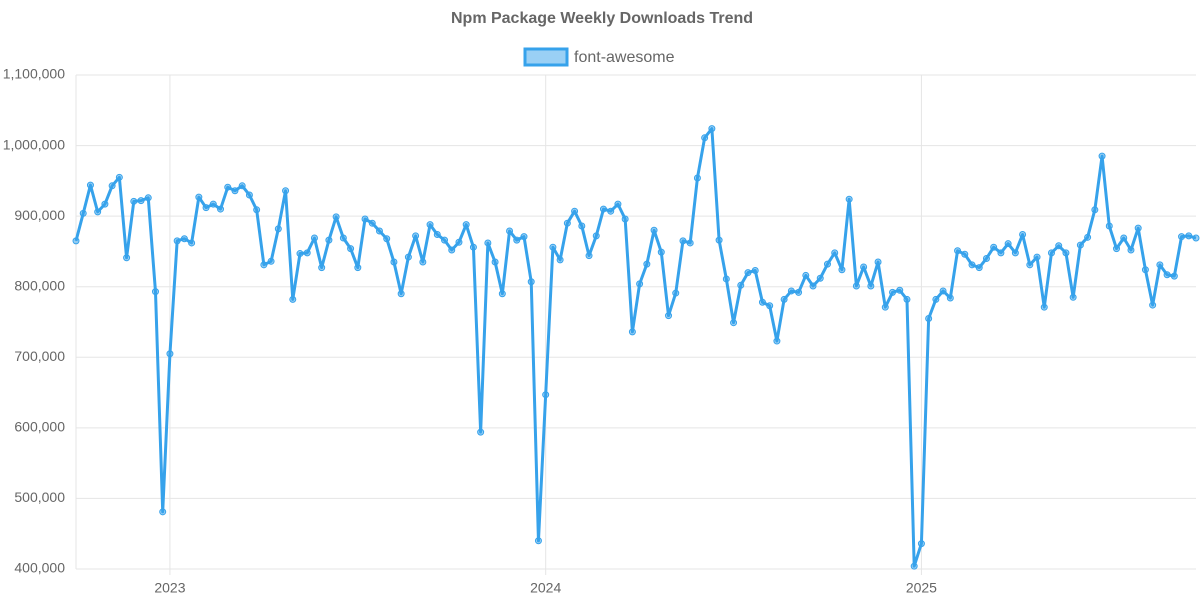 This screenshot has height=600, width=1200. I want to click on y-tick-label: 600,000, so click(39, 427).